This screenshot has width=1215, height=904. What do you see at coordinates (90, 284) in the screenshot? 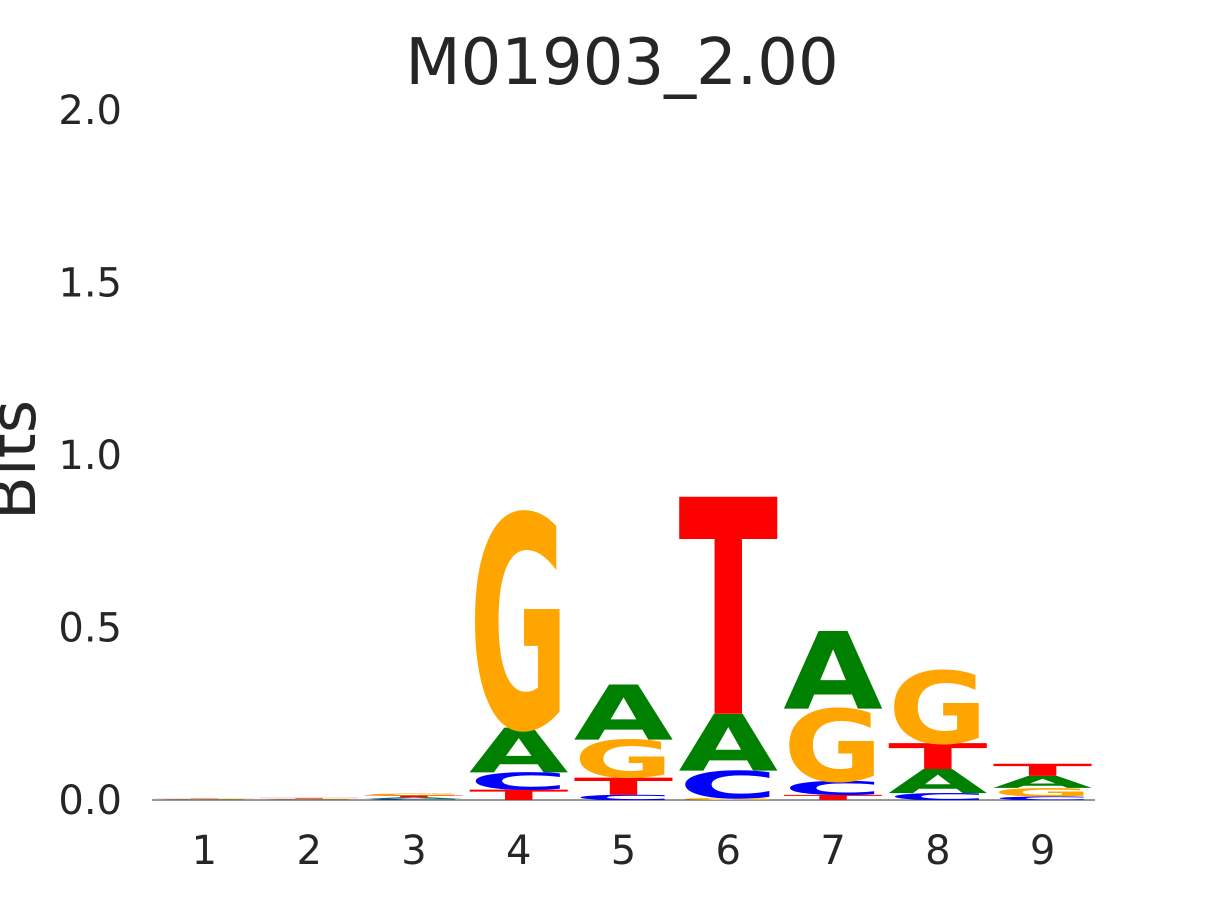
I see `y-tick-label: 1.5` at bounding box center [90, 284].